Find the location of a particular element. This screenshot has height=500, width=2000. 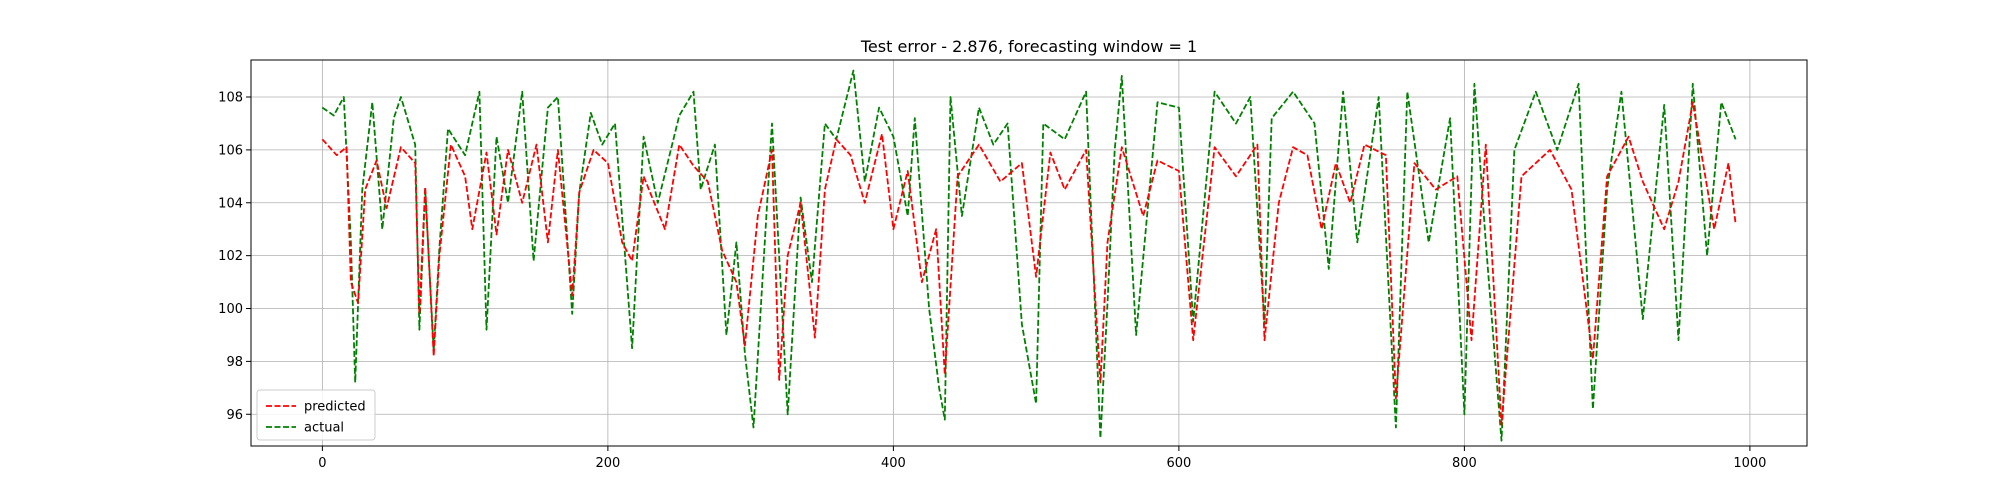

y-tick-label: 98 is located at coordinates (234, 362).